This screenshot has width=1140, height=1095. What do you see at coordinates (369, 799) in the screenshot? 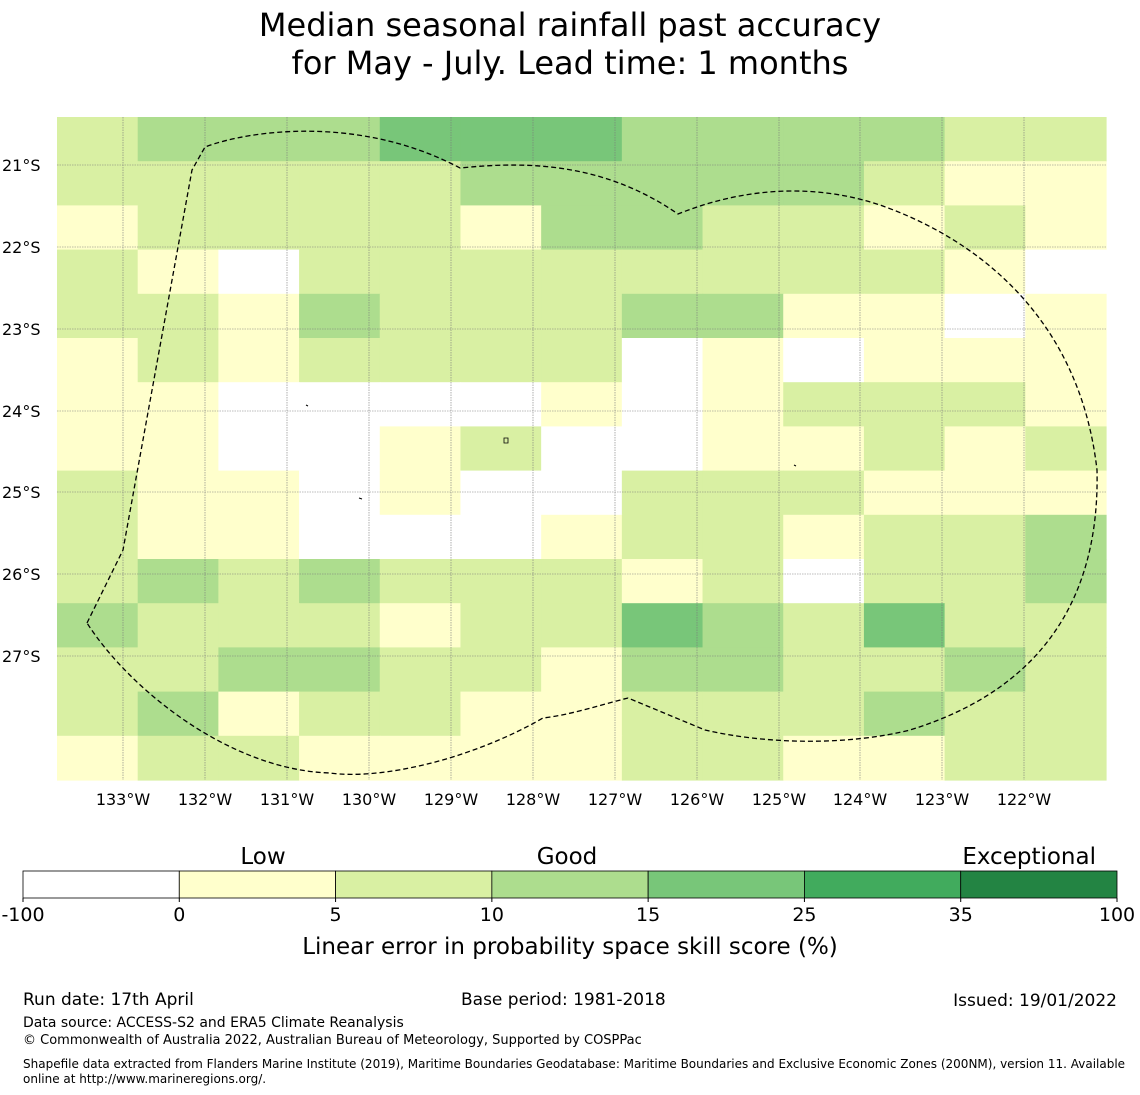
I see `longitude-label: 130°W` at bounding box center [369, 799].